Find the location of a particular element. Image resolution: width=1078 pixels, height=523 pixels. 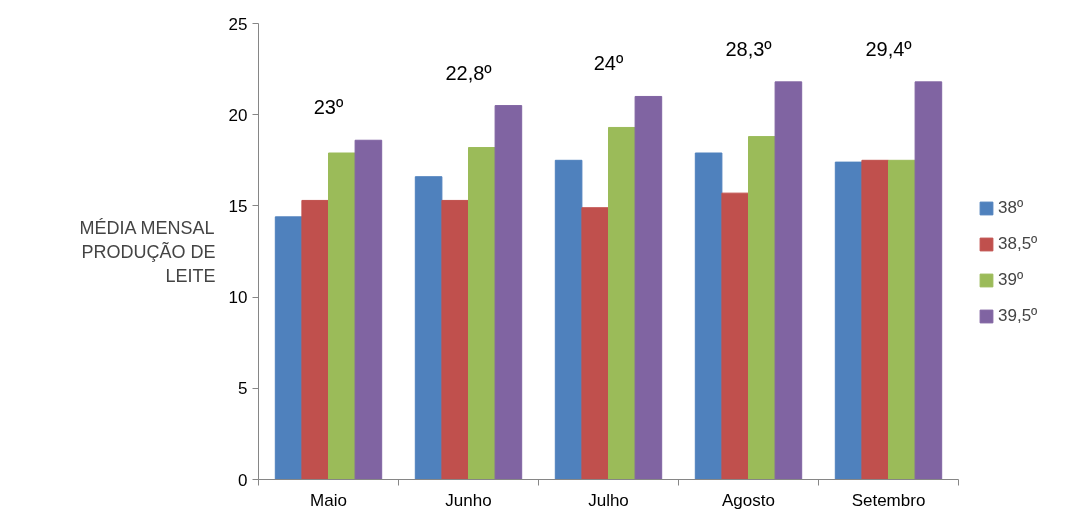

y-axis-title: MÉDIA MENSAL PRODUÇÃO DE LEITE is located at coordinates (147, 251).